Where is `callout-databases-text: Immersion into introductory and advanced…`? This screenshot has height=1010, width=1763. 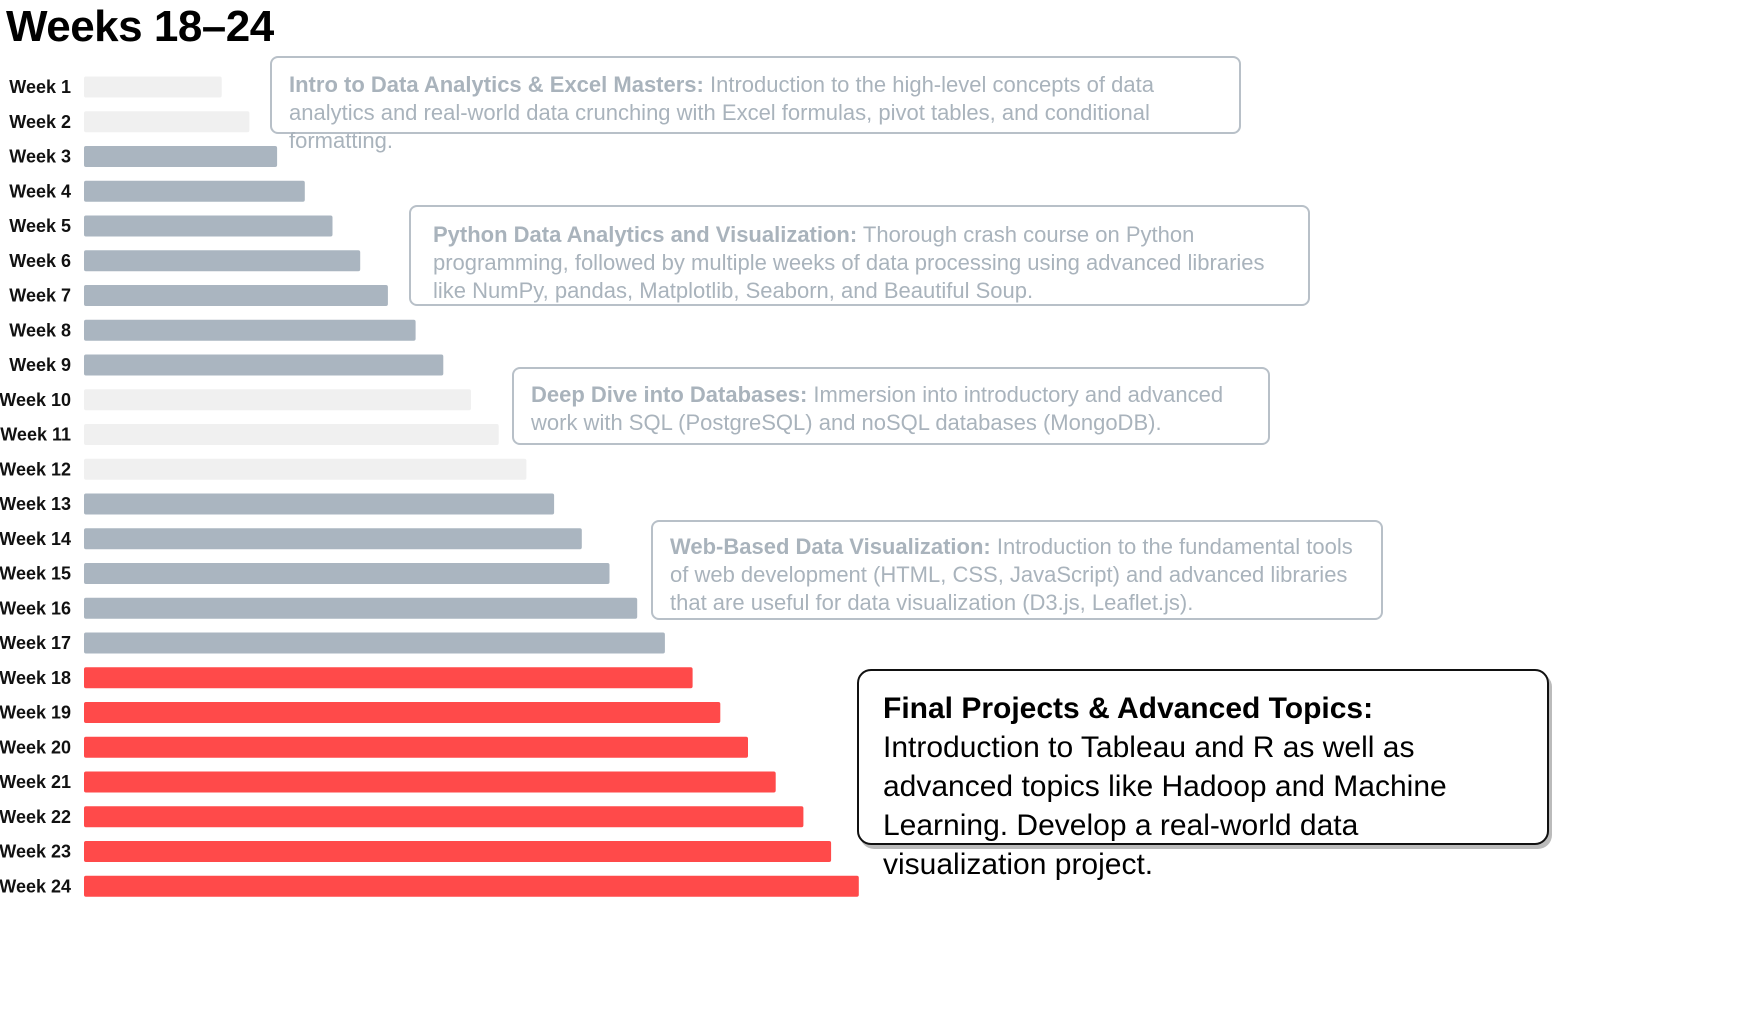 callout-databases-text: Immersion into introductory and advanced… is located at coordinates (877, 408).